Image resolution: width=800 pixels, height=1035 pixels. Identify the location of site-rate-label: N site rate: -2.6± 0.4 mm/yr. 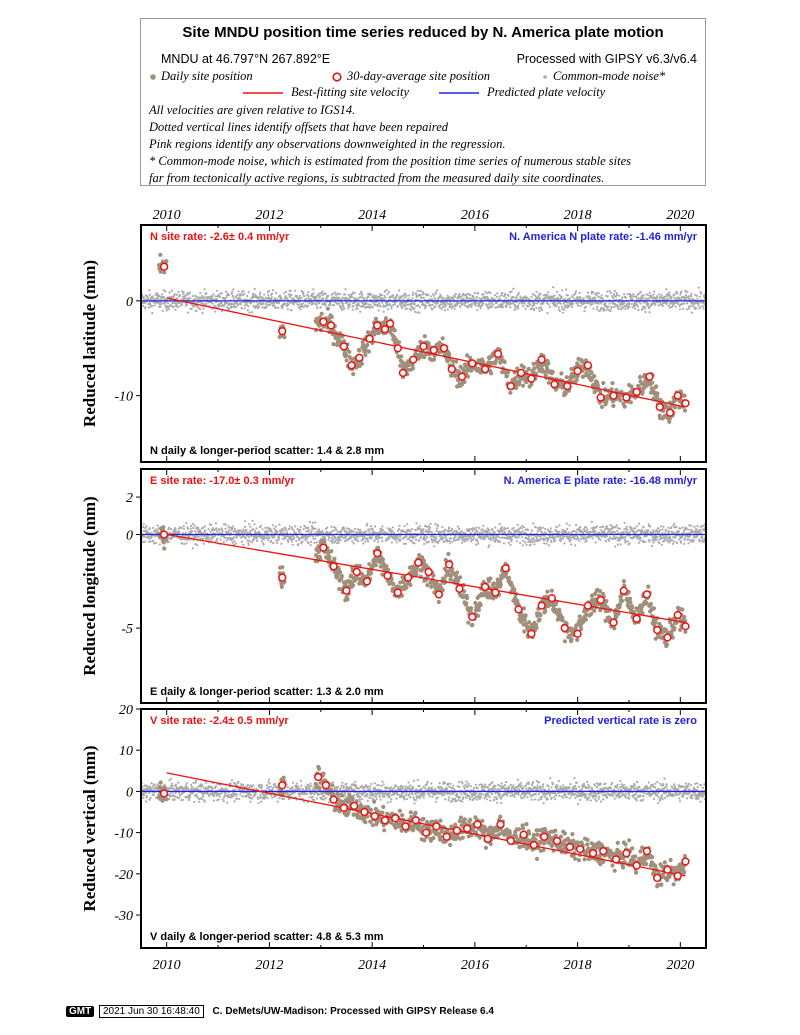
(220, 237).